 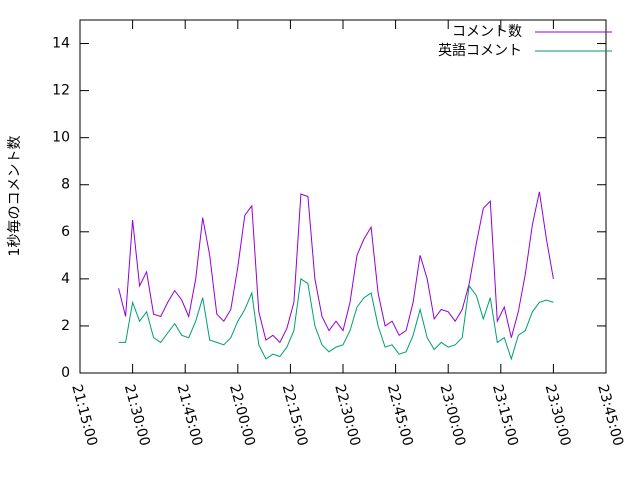 I want to click on y-tick-label: 12, so click(x=61, y=91).